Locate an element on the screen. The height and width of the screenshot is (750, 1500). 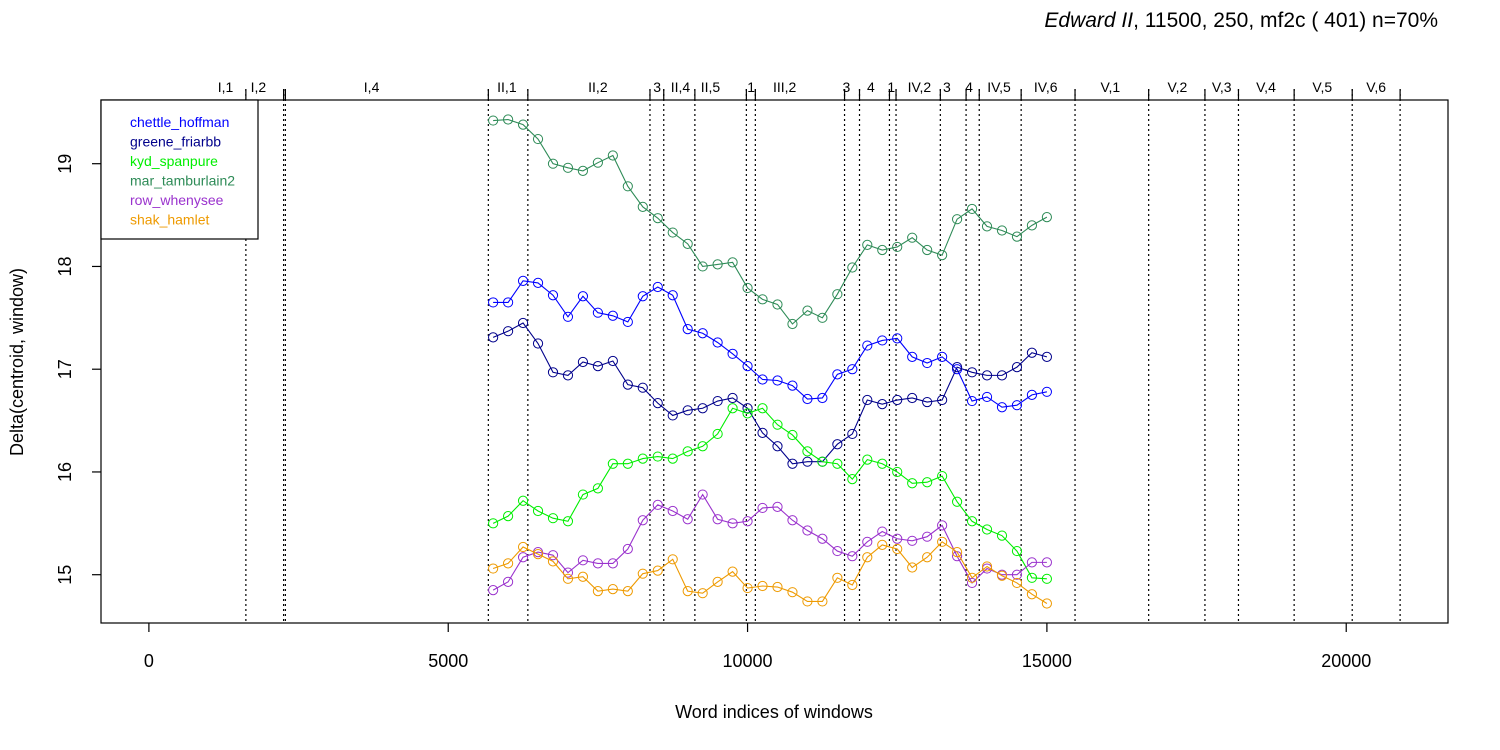
legend-box is located at coordinates (179, 169).